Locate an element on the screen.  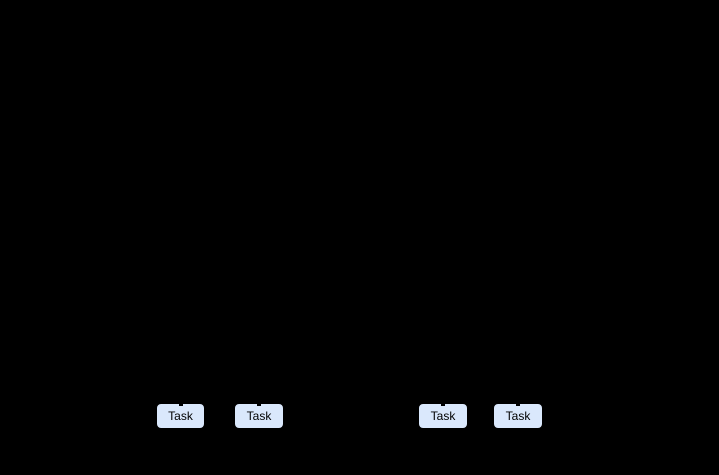
task-node-1: Task is located at coordinates (180, 416).